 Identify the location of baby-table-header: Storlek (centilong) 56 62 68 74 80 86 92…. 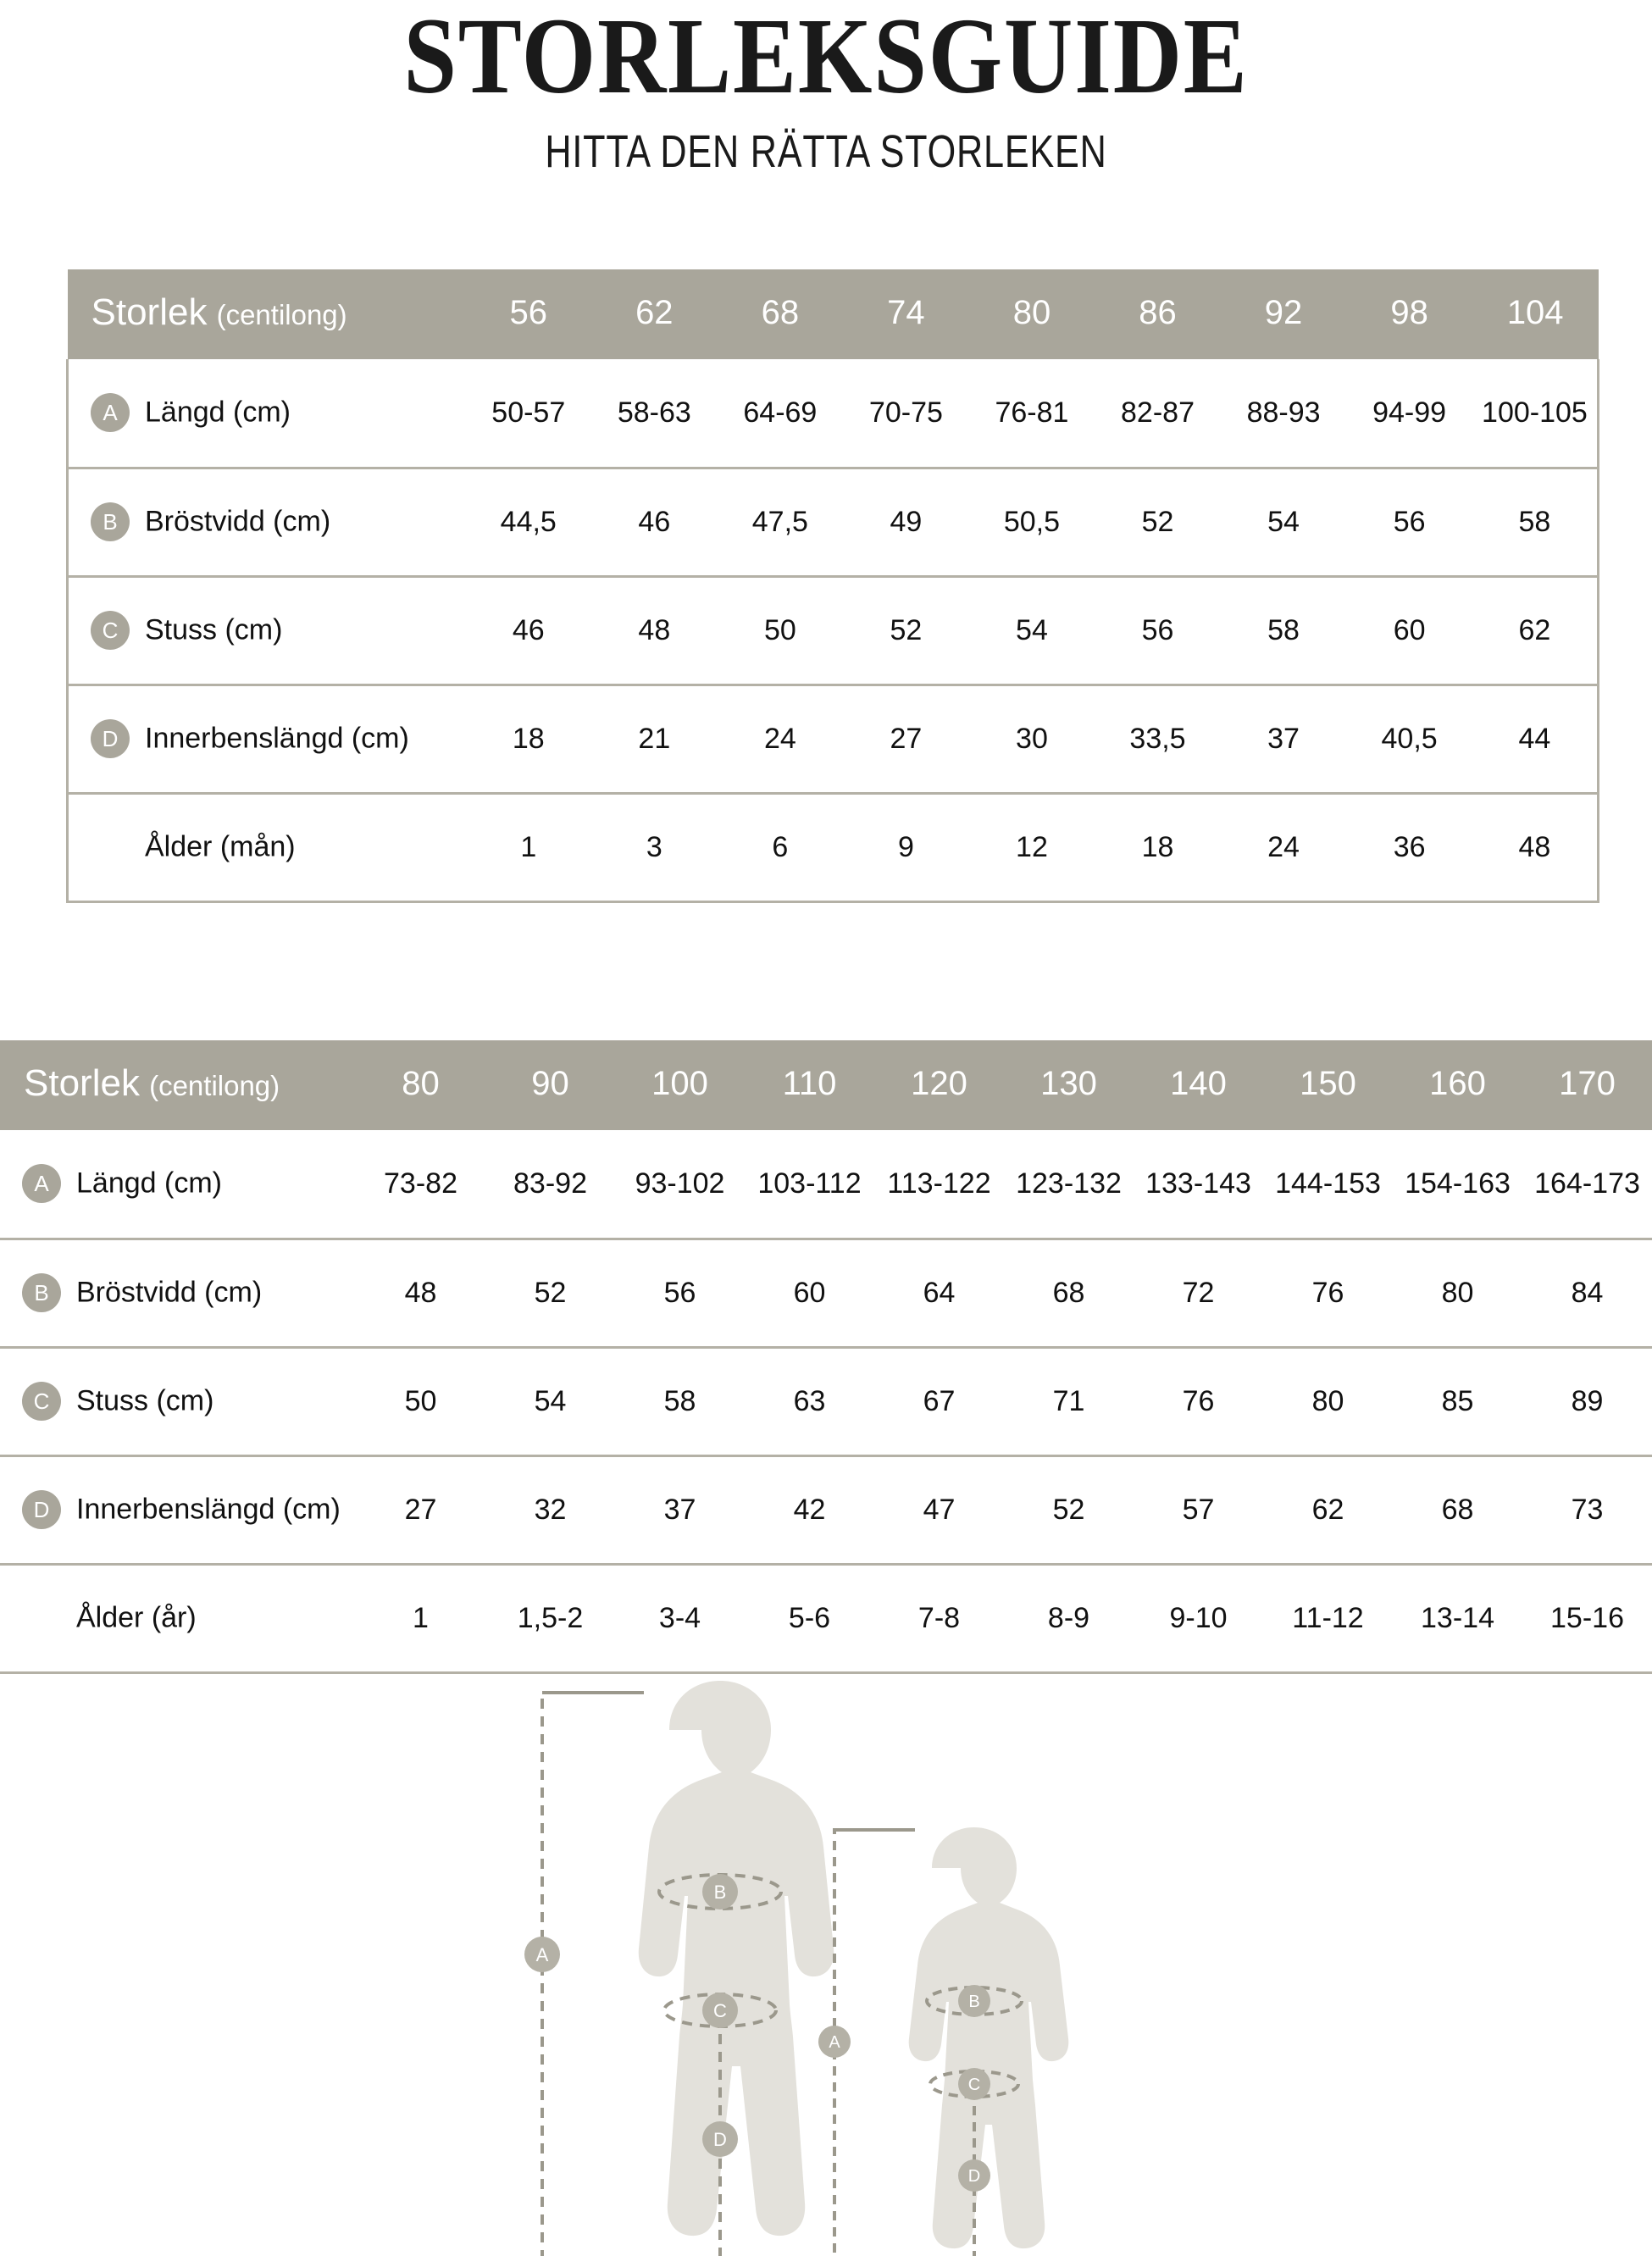
(833, 314).